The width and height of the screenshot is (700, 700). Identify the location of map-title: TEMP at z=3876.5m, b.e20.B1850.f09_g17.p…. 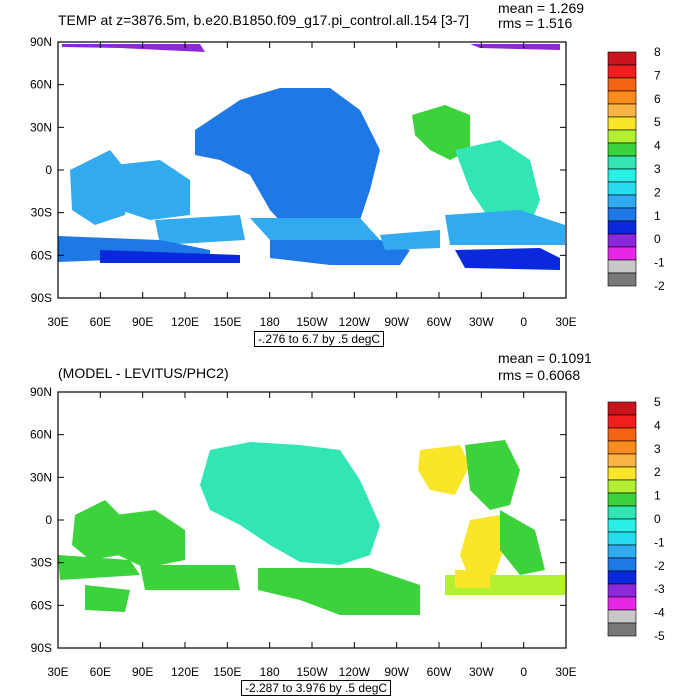
(264, 20).